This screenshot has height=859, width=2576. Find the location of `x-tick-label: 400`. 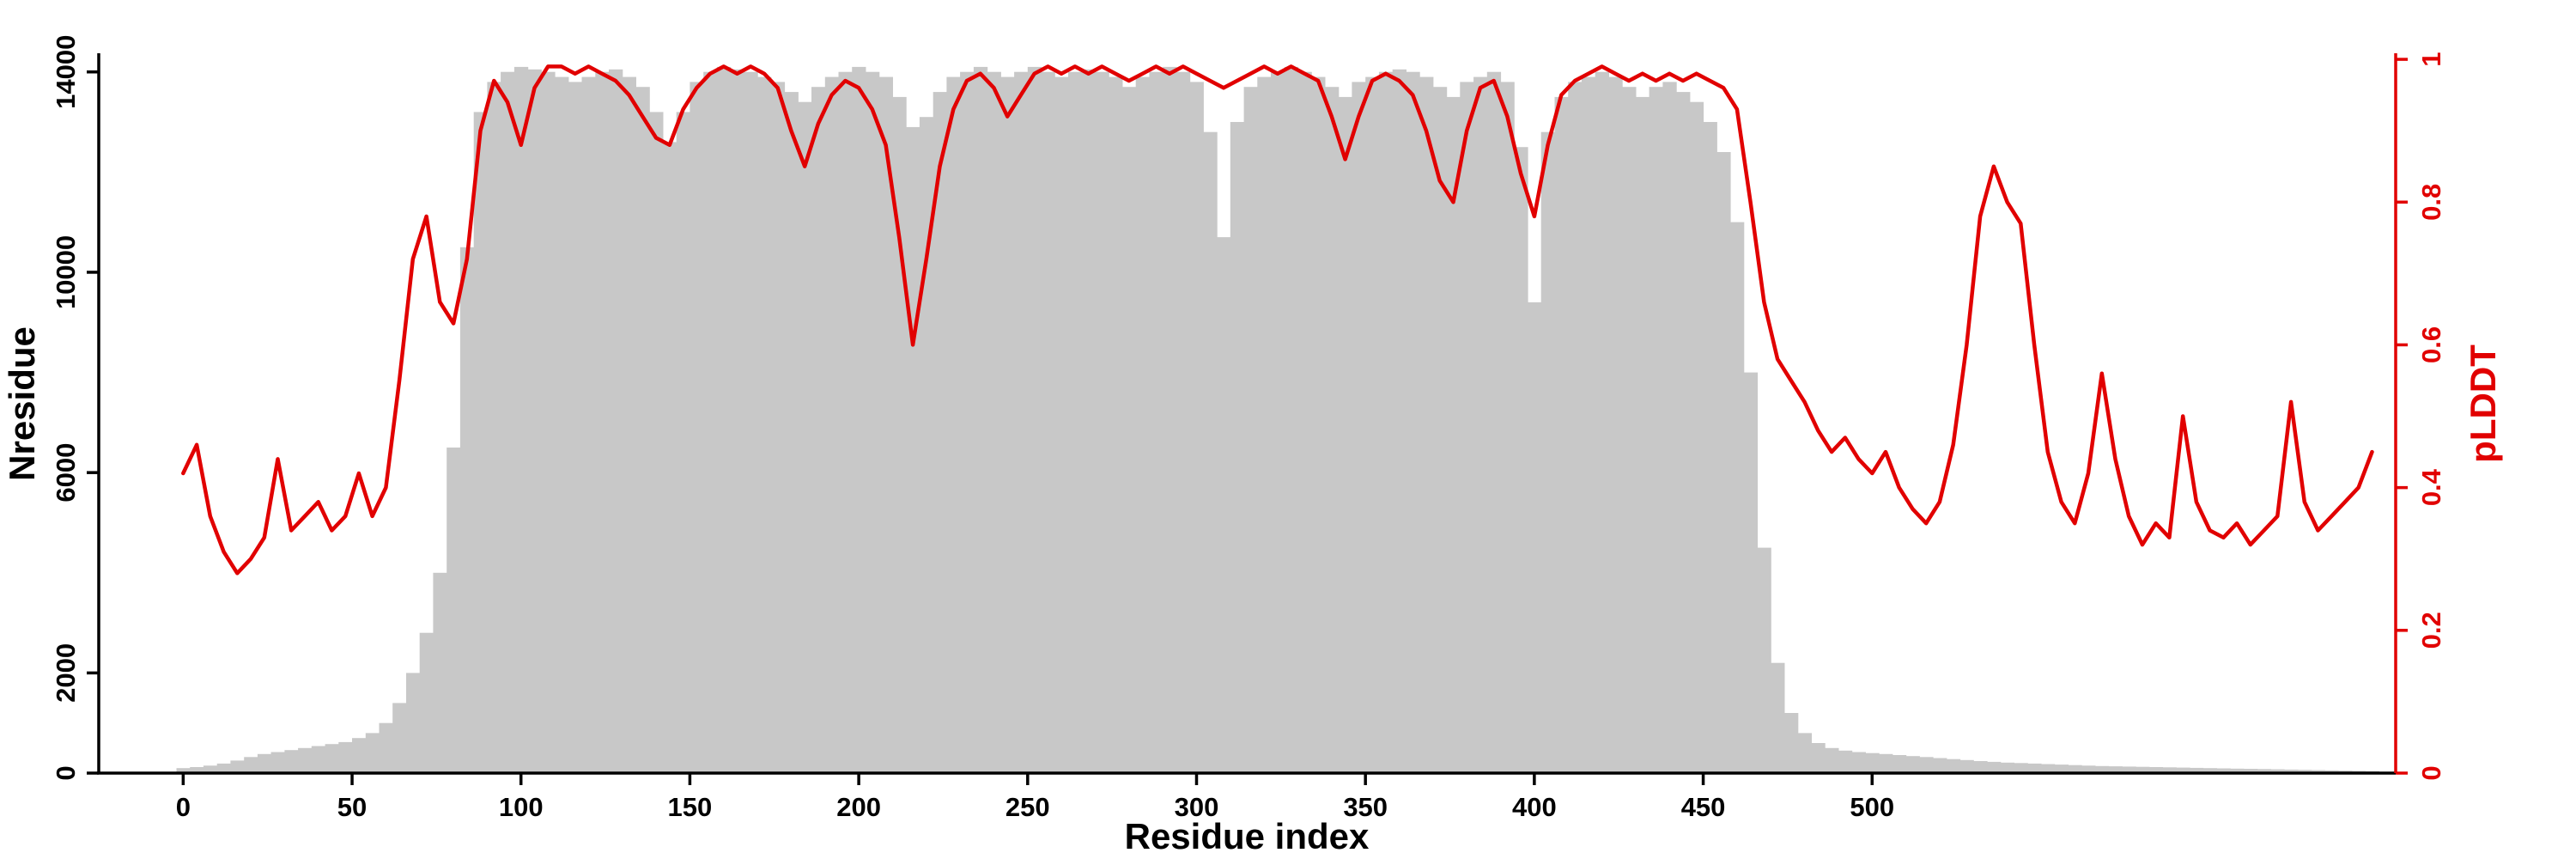

x-tick-label: 400 is located at coordinates (1535, 807).